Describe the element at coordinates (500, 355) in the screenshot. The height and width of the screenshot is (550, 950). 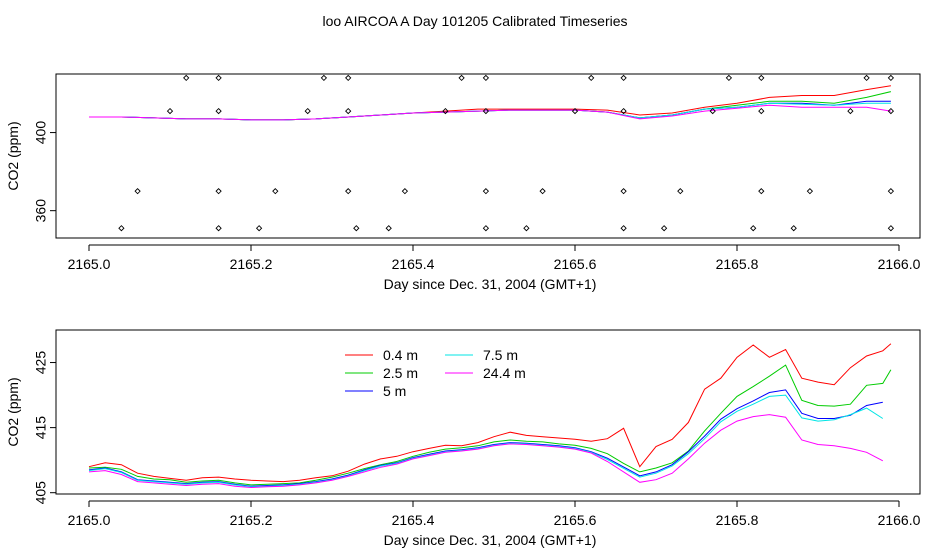
I see `legend-label: 7.5 m` at that location.